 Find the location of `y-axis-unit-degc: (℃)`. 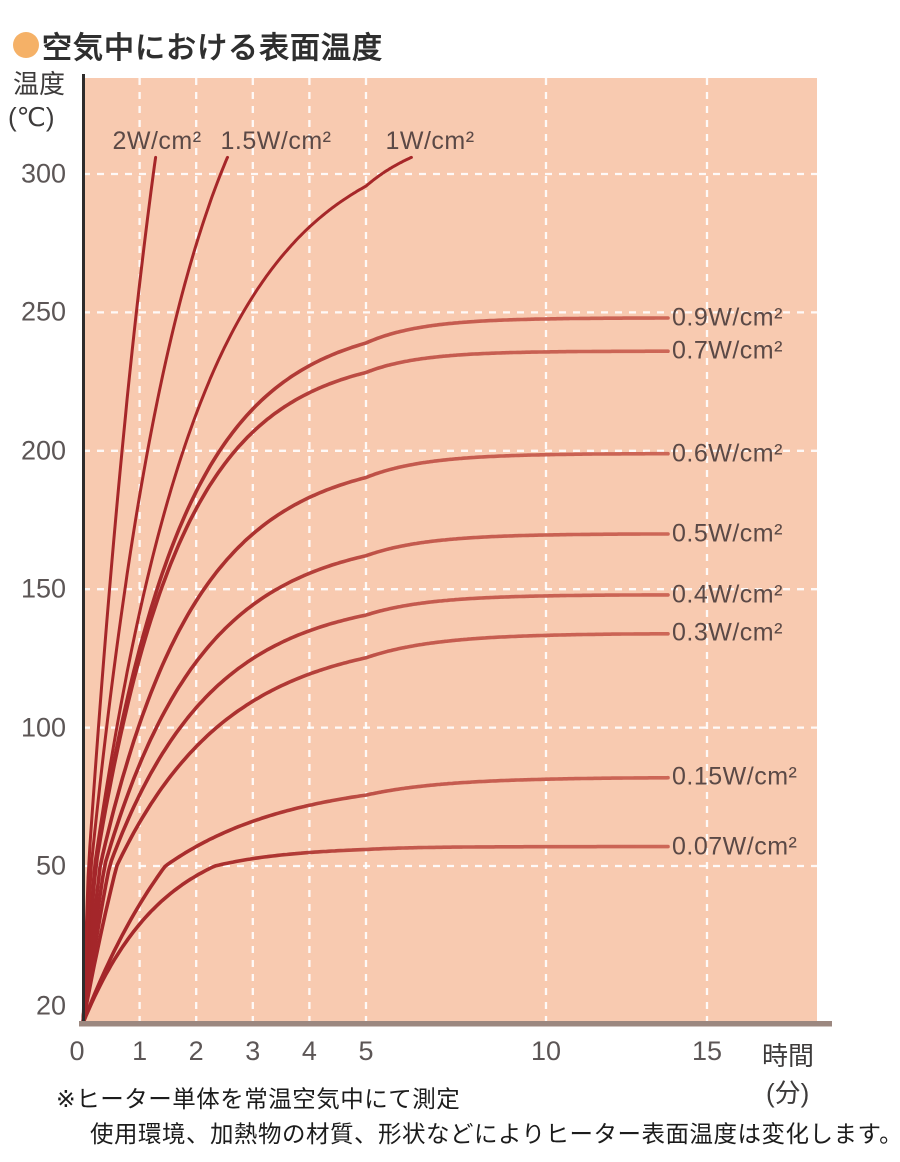

y-axis-unit-degc: (℃) is located at coordinates (31, 117).